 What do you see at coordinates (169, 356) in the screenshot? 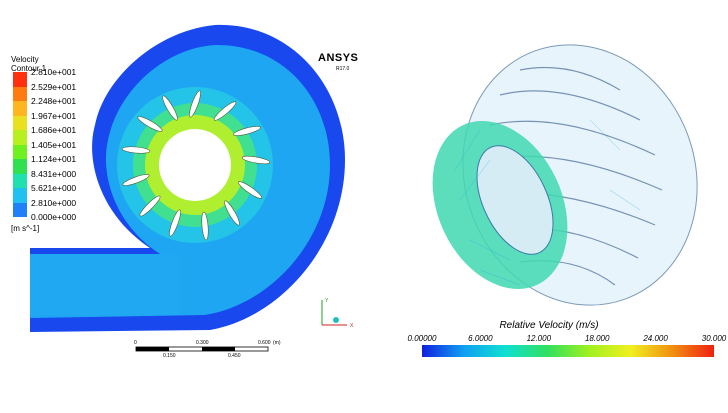
I see `scale-label-150: 0.150` at bounding box center [169, 356].